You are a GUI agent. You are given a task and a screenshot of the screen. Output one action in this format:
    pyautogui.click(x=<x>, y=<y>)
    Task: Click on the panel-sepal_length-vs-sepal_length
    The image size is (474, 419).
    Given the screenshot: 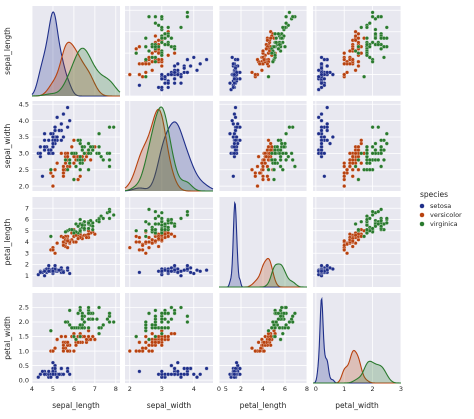 What is the action you would take?
    pyautogui.click(x=76, y=51)
    